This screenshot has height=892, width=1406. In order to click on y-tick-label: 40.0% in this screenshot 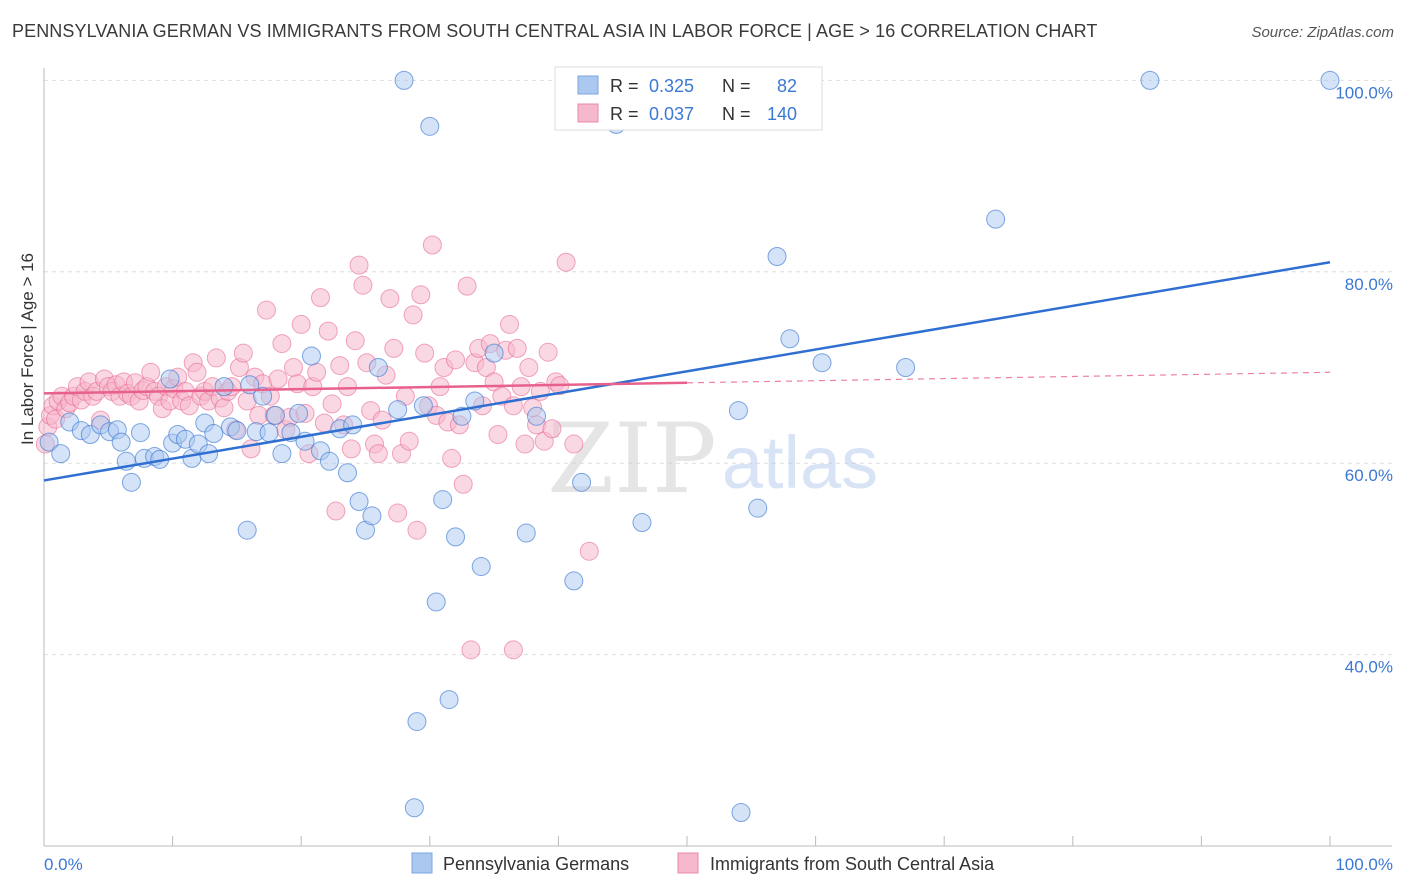, I will do `click(1369, 667)`.